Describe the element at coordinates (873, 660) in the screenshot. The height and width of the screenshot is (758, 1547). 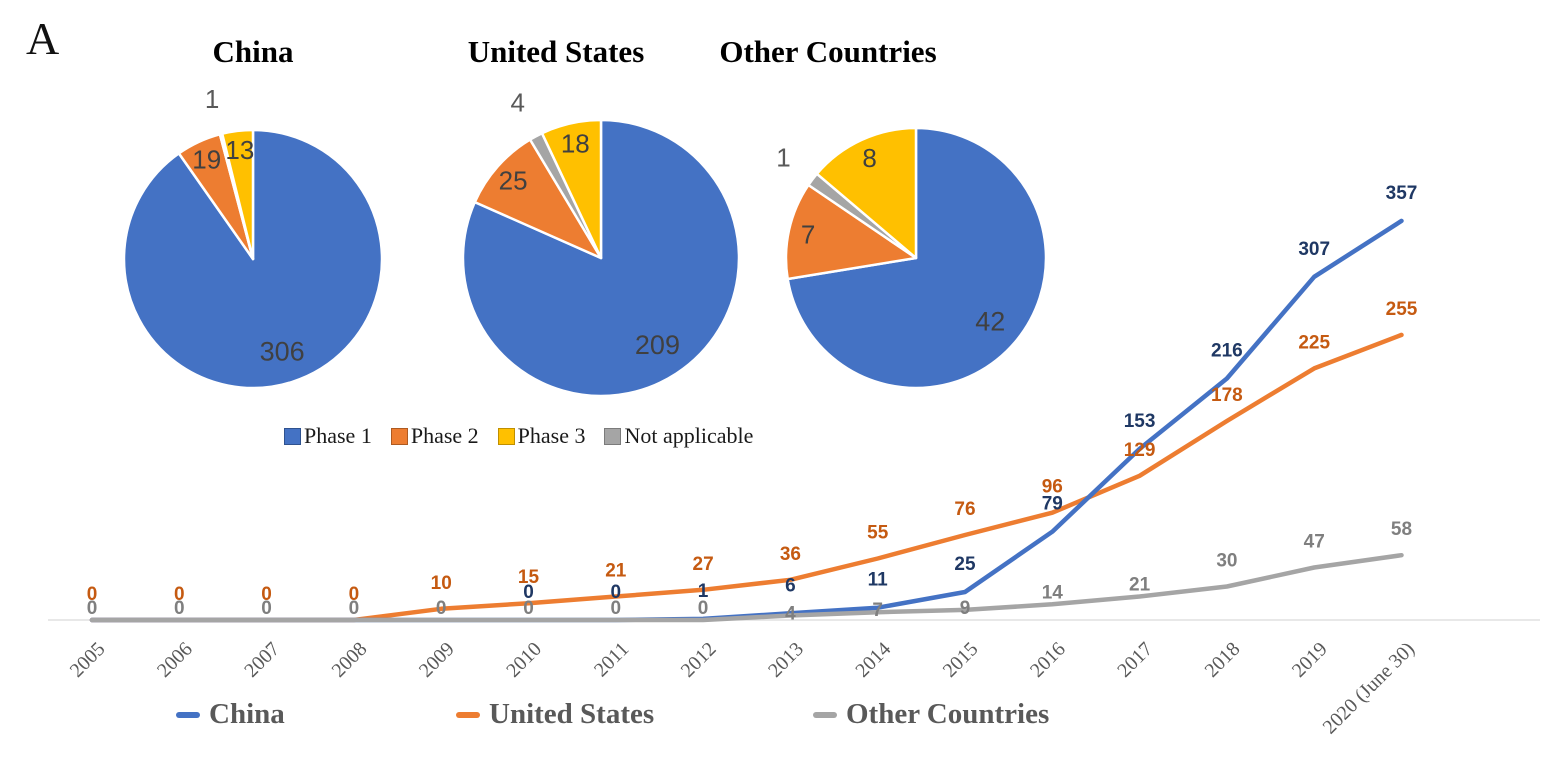
I see `x-tick-label: 2014` at that location.